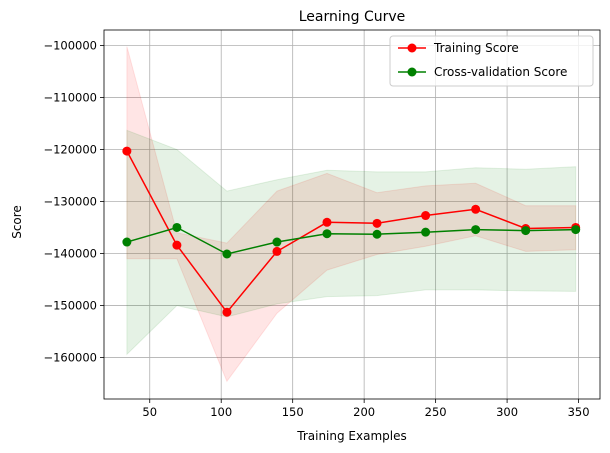 This screenshot has width=610, height=453. Describe the element at coordinates (17, 222) in the screenshot. I see `y-axis-label: Score` at that location.